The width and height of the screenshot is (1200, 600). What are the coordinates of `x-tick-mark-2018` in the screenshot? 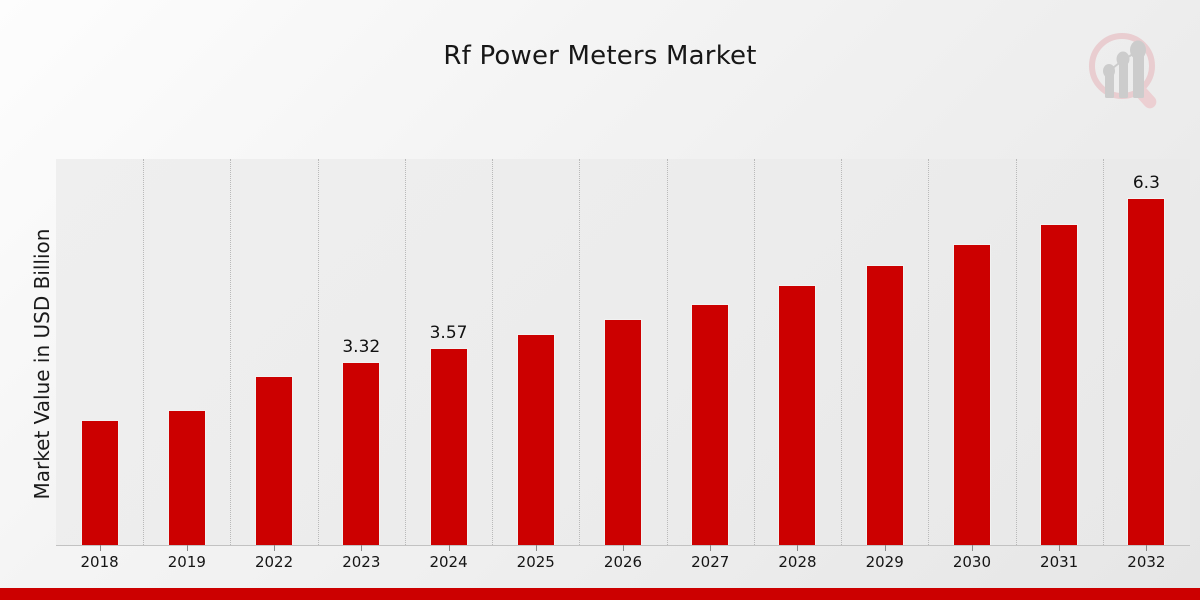 It's located at (100, 548).